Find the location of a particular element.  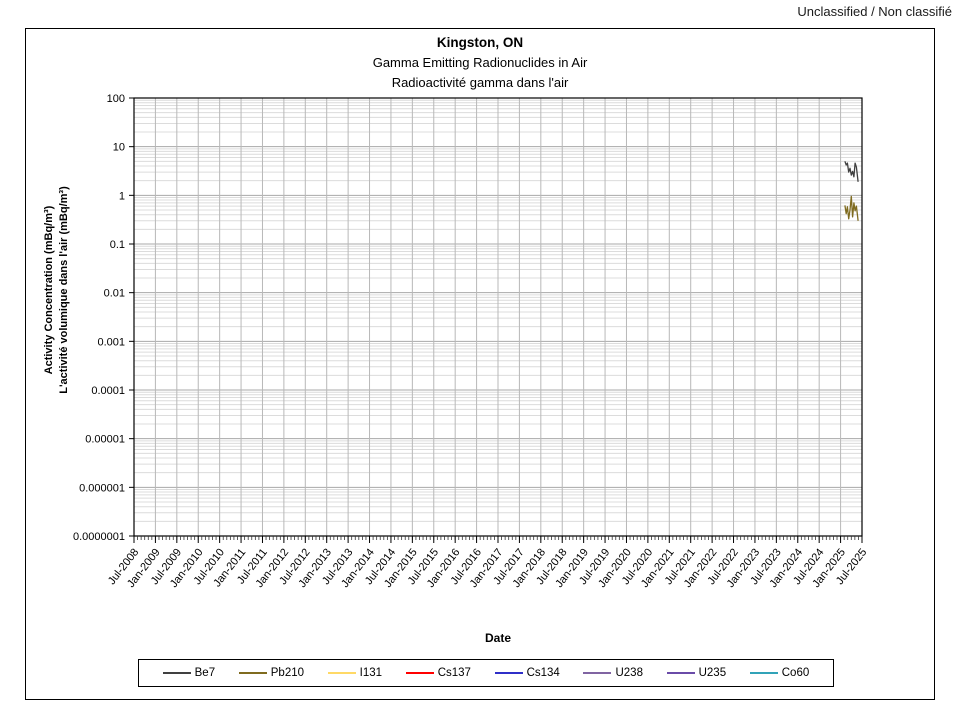

x-axis-title: Date is located at coordinates (497, 638).